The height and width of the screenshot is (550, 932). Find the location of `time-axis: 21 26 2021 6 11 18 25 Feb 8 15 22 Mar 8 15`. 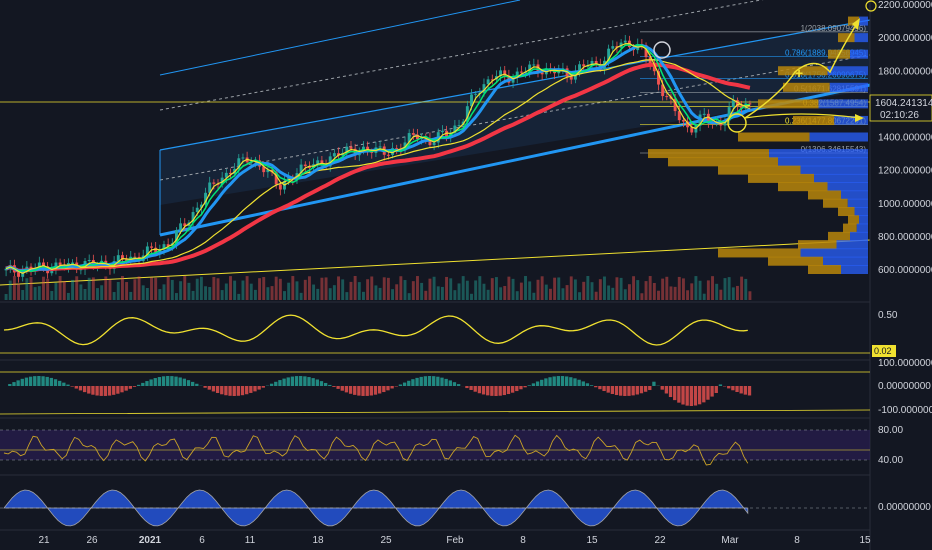

time-axis: 21 26 2021 6 11 18 25 Feb 8 15 22 Mar 8 15 is located at coordinates (454, 540).